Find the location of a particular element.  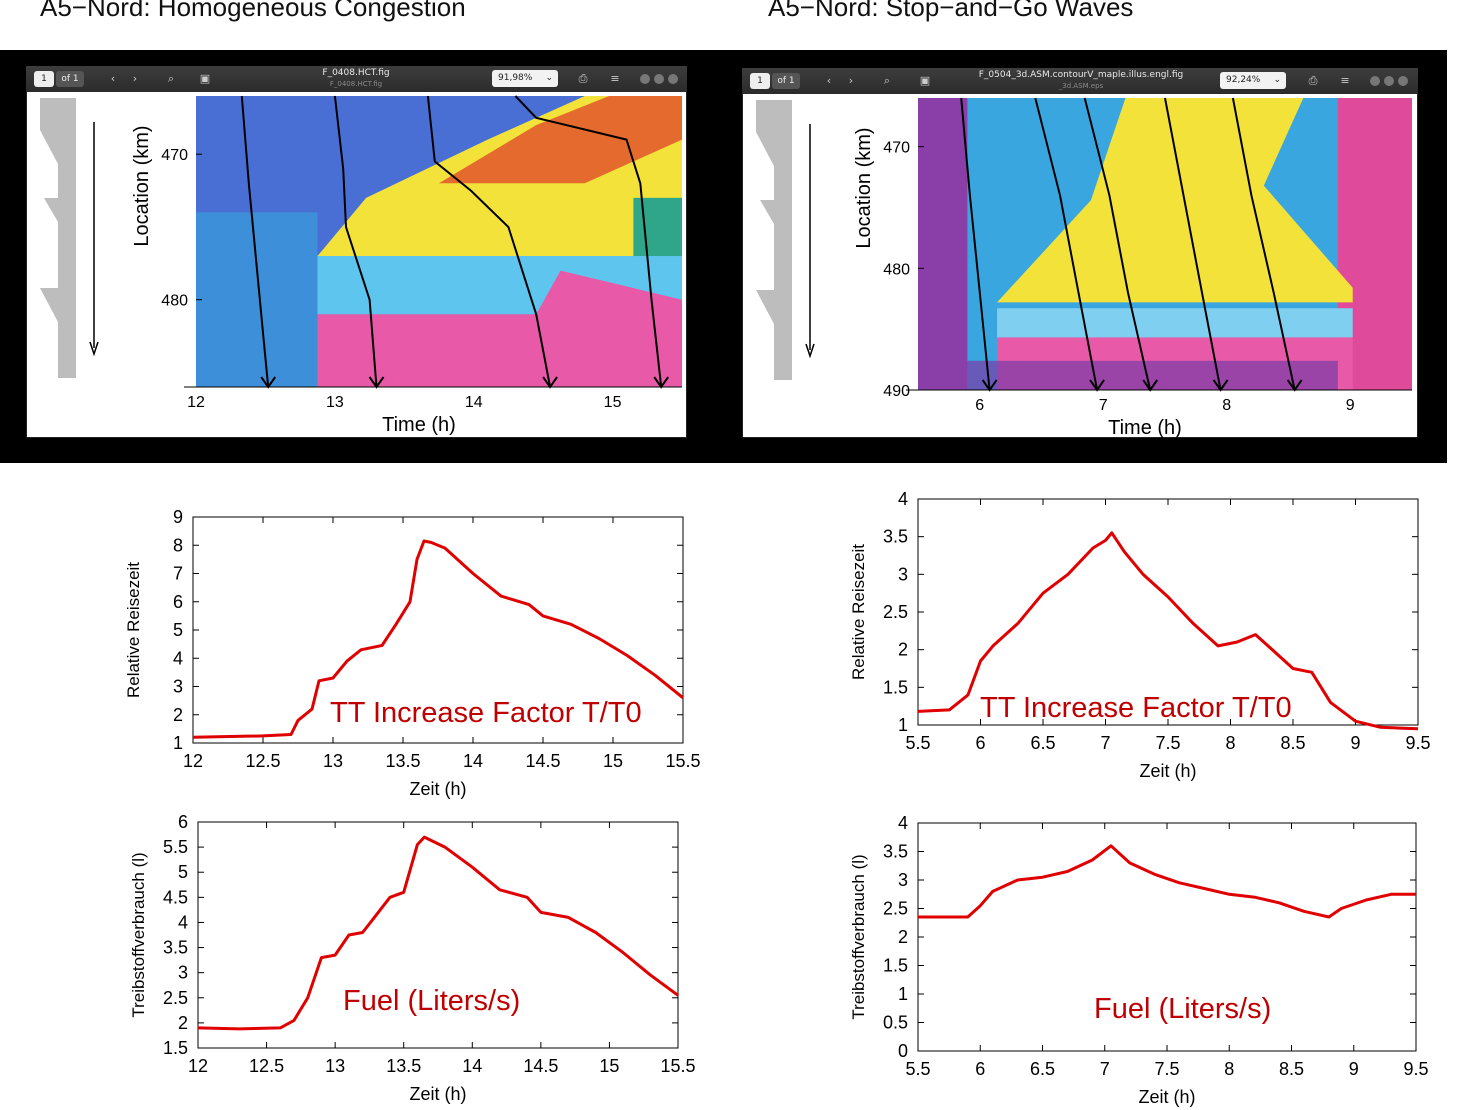

y-tick-label: 1 is located at coordinates (178, 743).